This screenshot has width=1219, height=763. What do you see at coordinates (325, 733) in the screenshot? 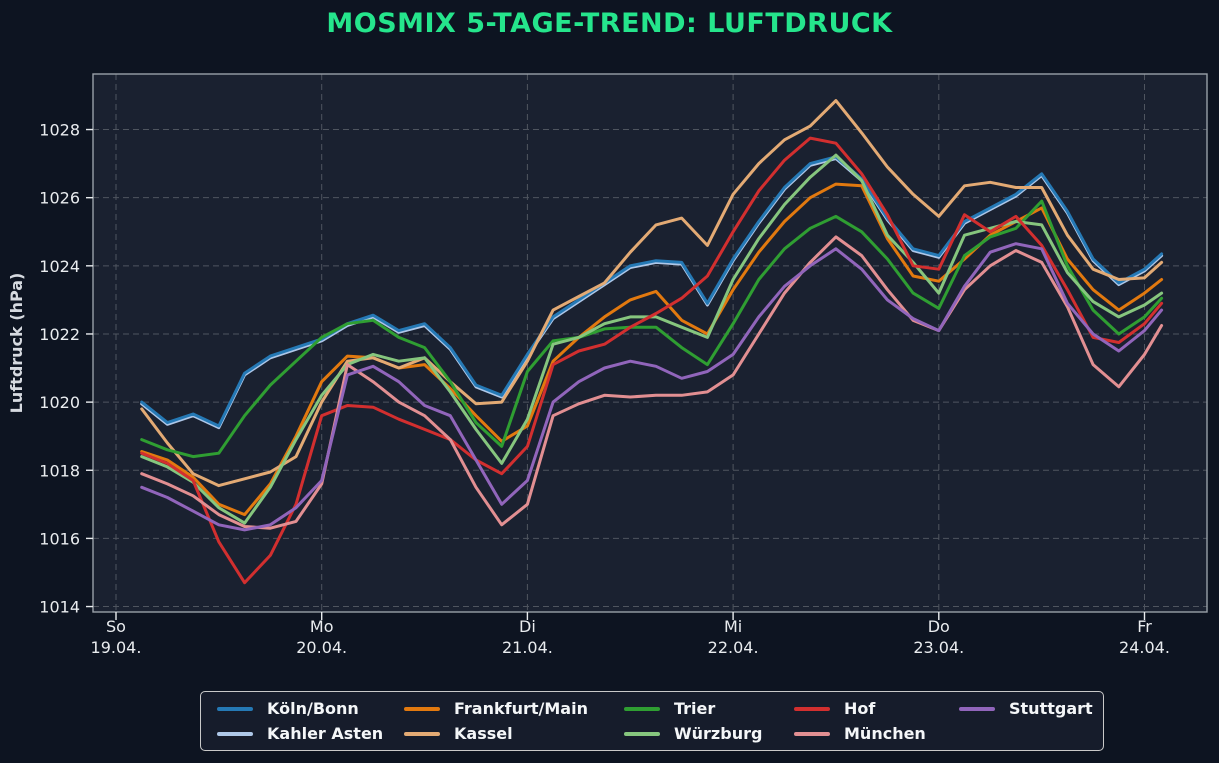
I see `legend-label-kahler-asten: Kahler Asten` at bounding box center [325, 733].